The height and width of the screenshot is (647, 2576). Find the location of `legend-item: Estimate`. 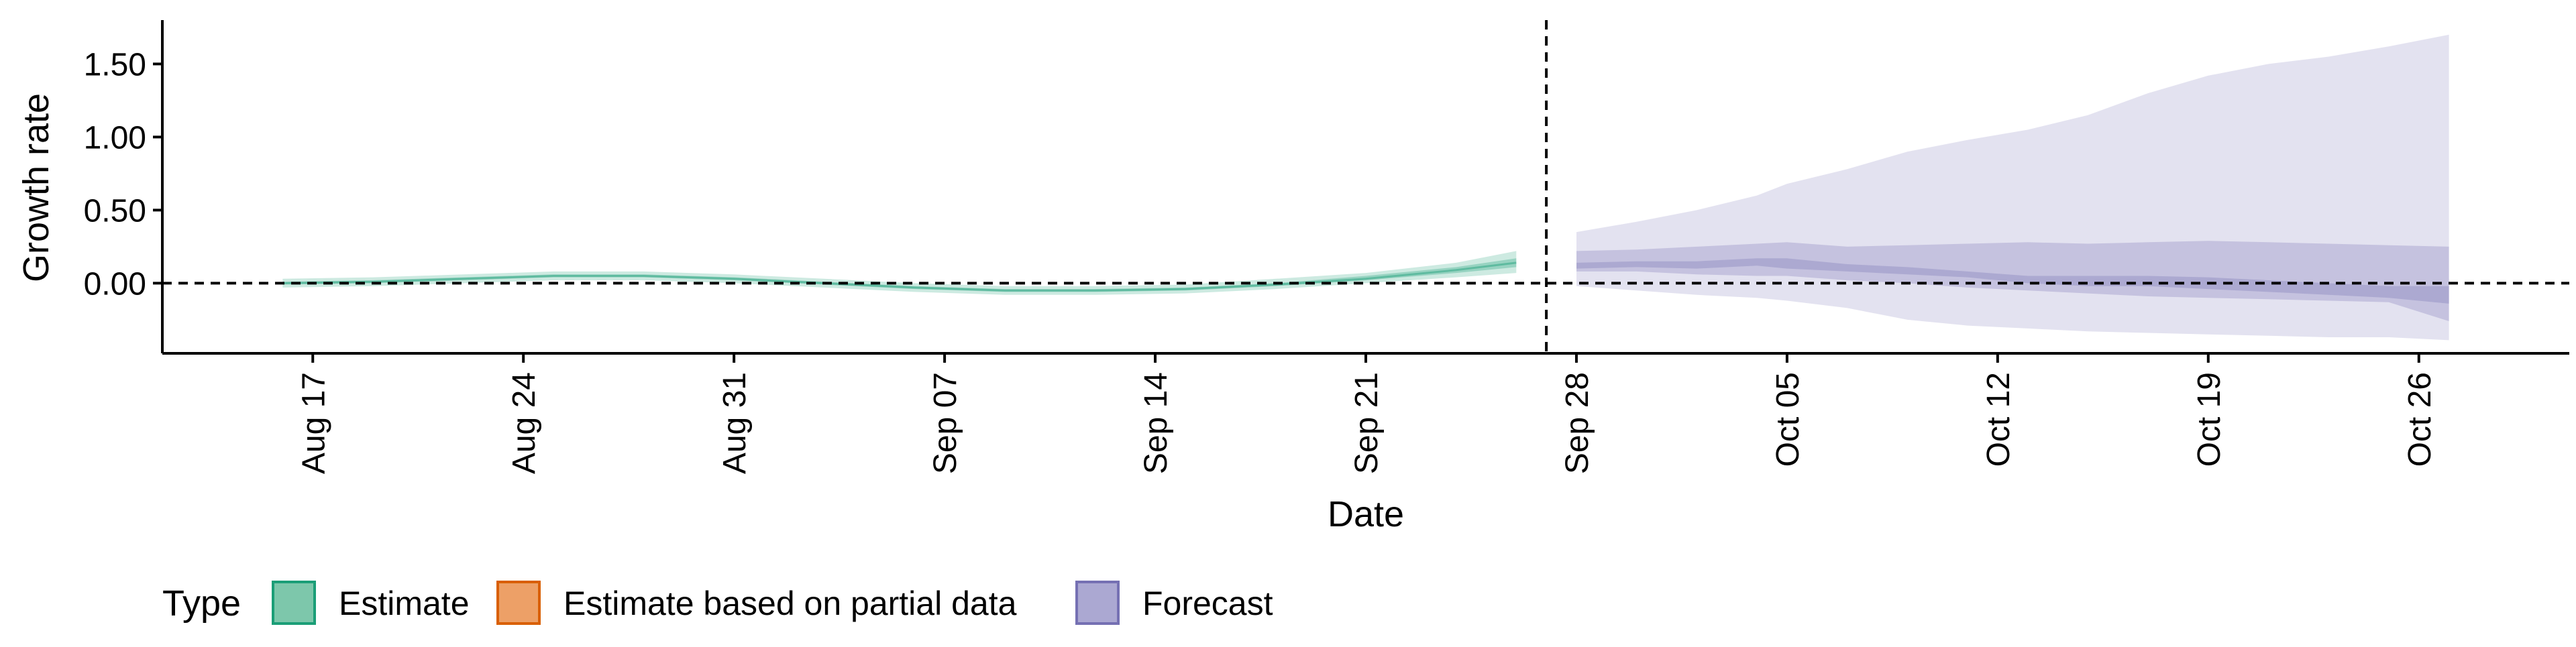

legend-item: Estimate is located at coordinates (371, 603).